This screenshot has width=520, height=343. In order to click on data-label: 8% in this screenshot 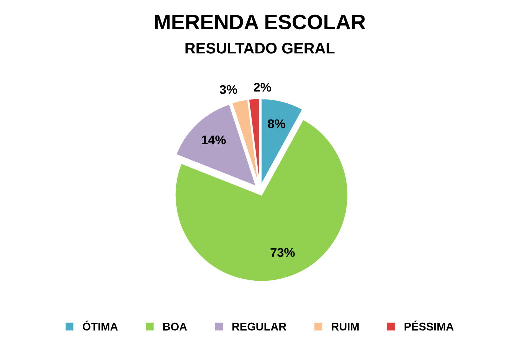, I will do `click(277, 124)`.